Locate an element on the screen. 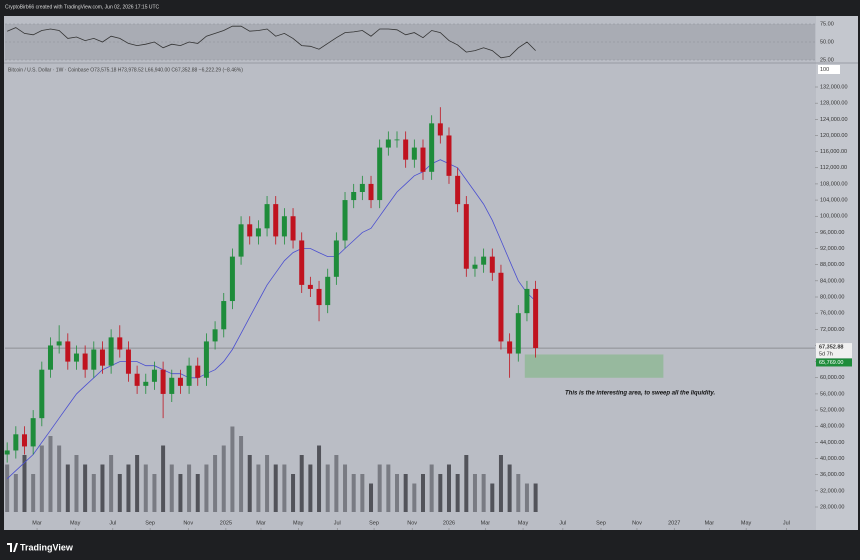  zone-tag is located at coordinates (834, 362).